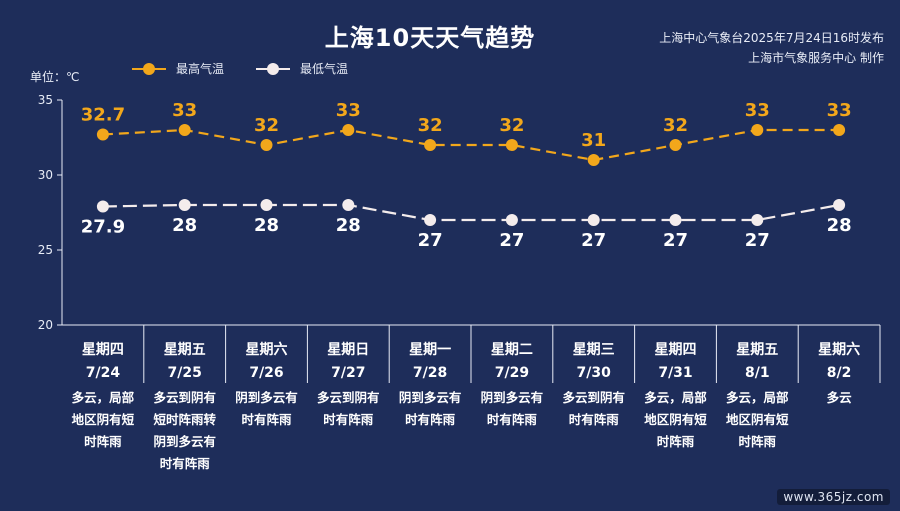  I want to click on series-line-high, so click(471, 145).